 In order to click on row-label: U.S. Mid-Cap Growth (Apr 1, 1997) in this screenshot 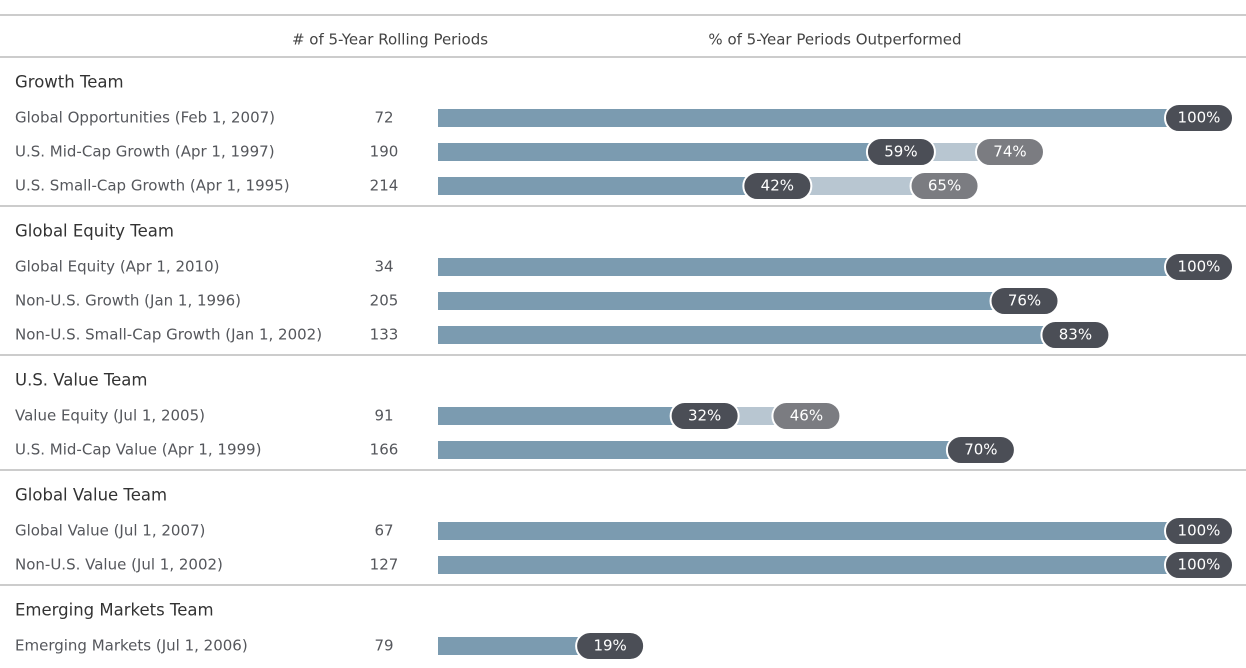, I will do `click(145, 152)`.